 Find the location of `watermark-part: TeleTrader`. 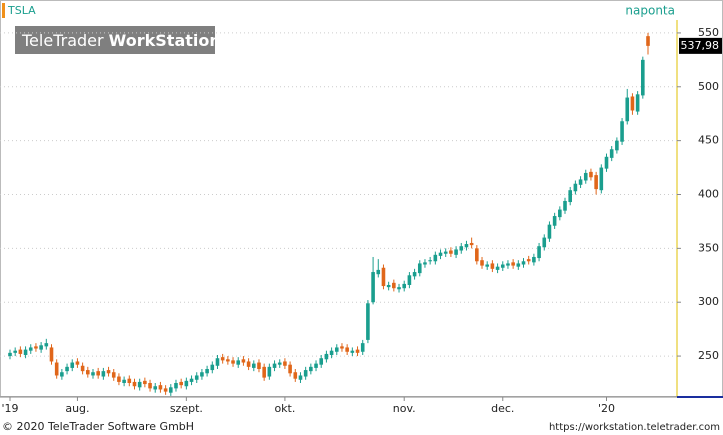

watermark-part: TeleTrader is located at coordinates (62, 40).